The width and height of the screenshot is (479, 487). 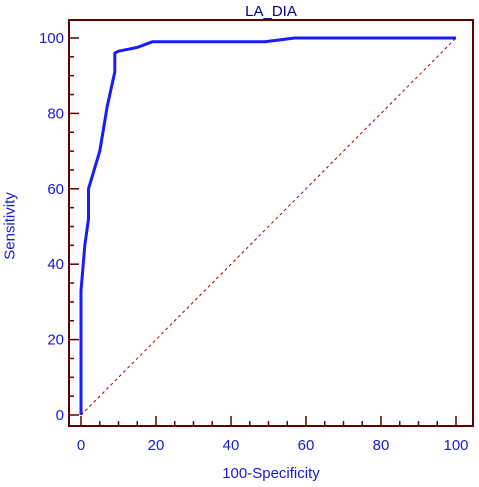 I want to click on x-tick-label: 20, so click(x=156, y=445).